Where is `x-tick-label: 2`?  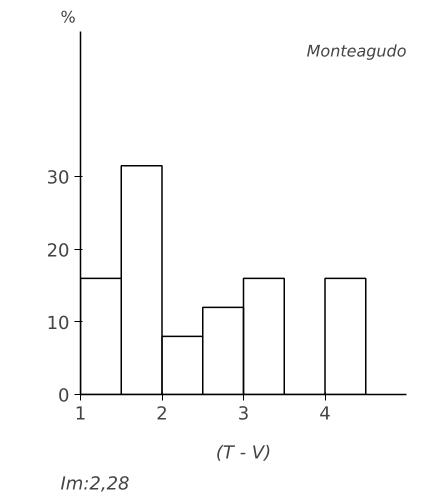 x-tick-label: 2 is located at coordinates (162, 414).